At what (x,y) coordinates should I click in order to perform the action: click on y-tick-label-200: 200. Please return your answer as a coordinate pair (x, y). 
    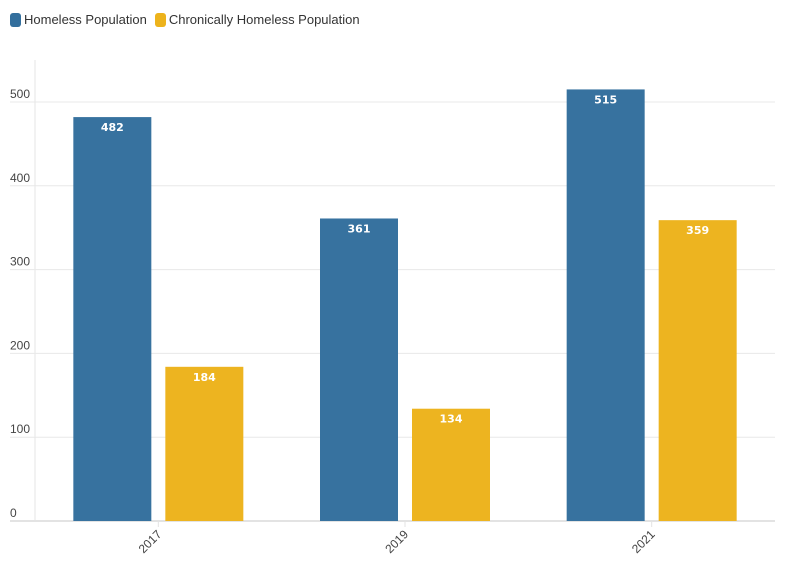
    Looking at the image, I should click on (20, 345).